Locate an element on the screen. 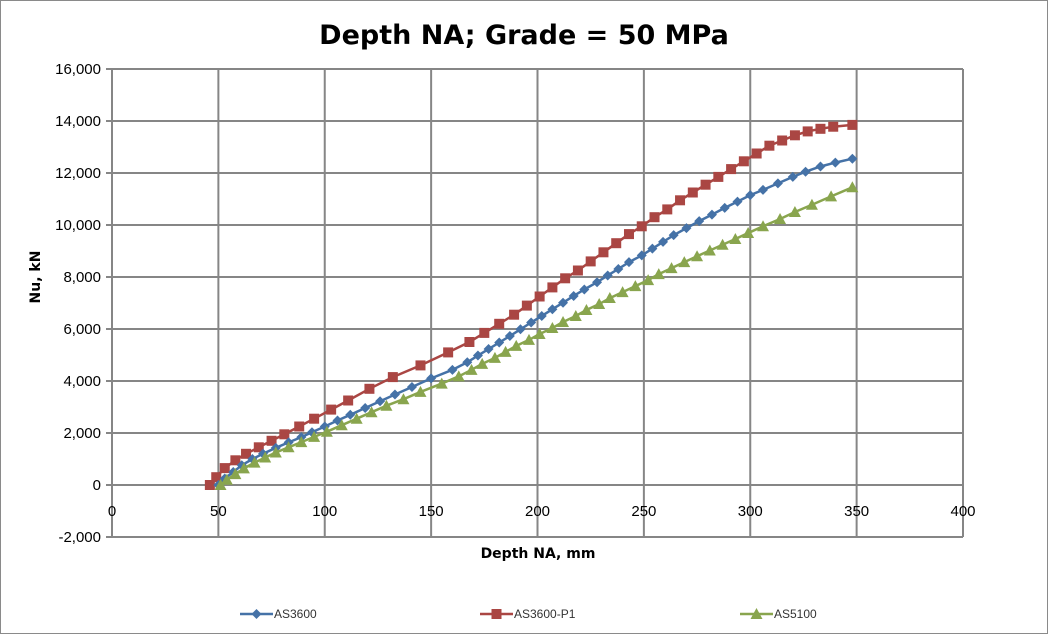 This screenshot has height=634, width=1048. legend: AS3600 AS3600-P1 AS5100 is located at coordinates (524, 617).